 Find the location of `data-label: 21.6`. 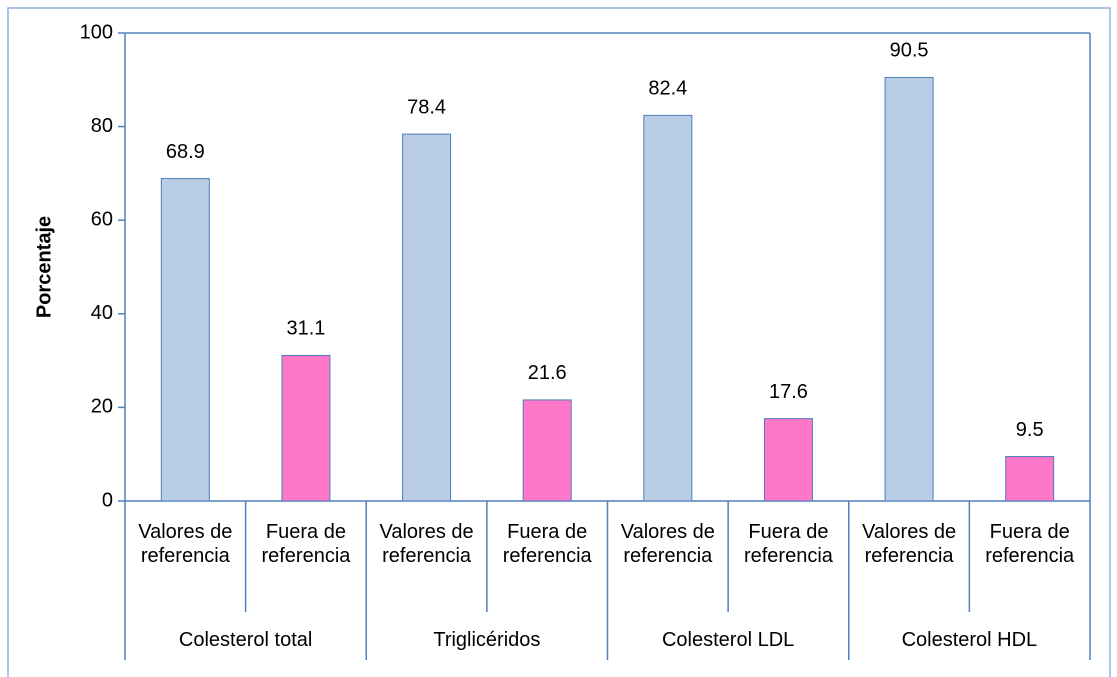

data-label: 21.6 is located at coordinates (547, 373).